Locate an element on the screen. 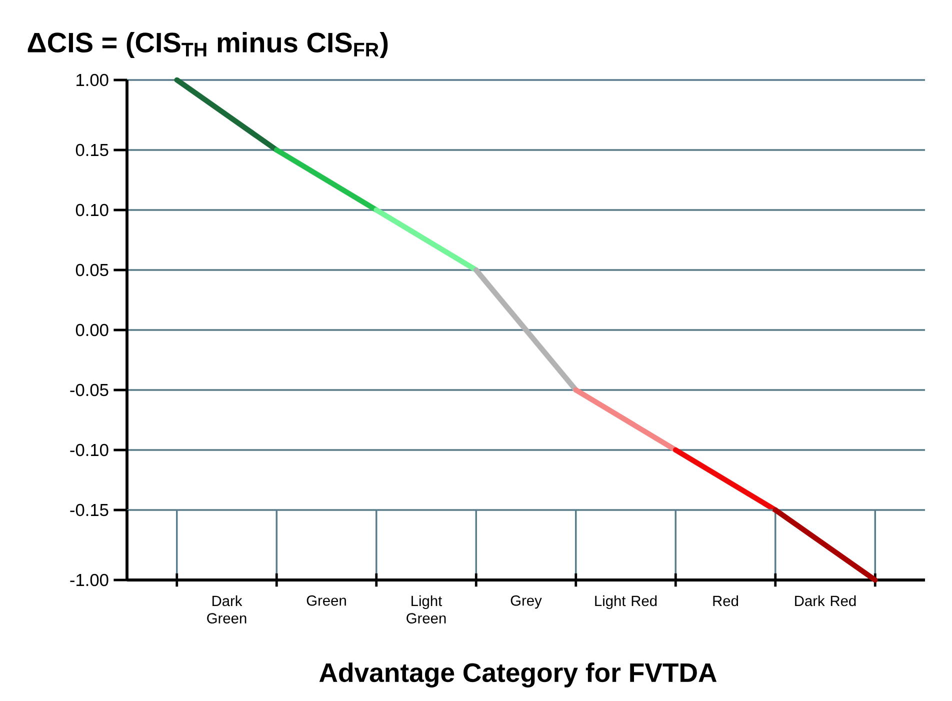 This screenshot has width=952, height=701. y-tick-label: -0.10 is located at coordinates (89, 450).